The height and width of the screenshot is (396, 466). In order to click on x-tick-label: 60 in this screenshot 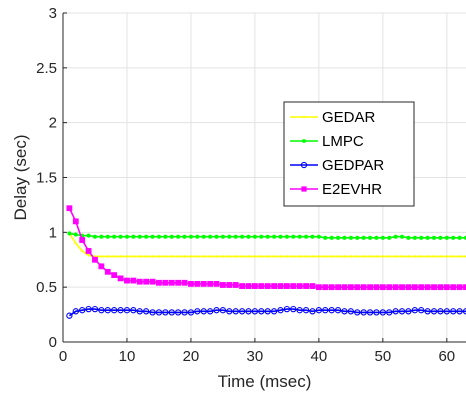, I will do `click(446, 356)`.